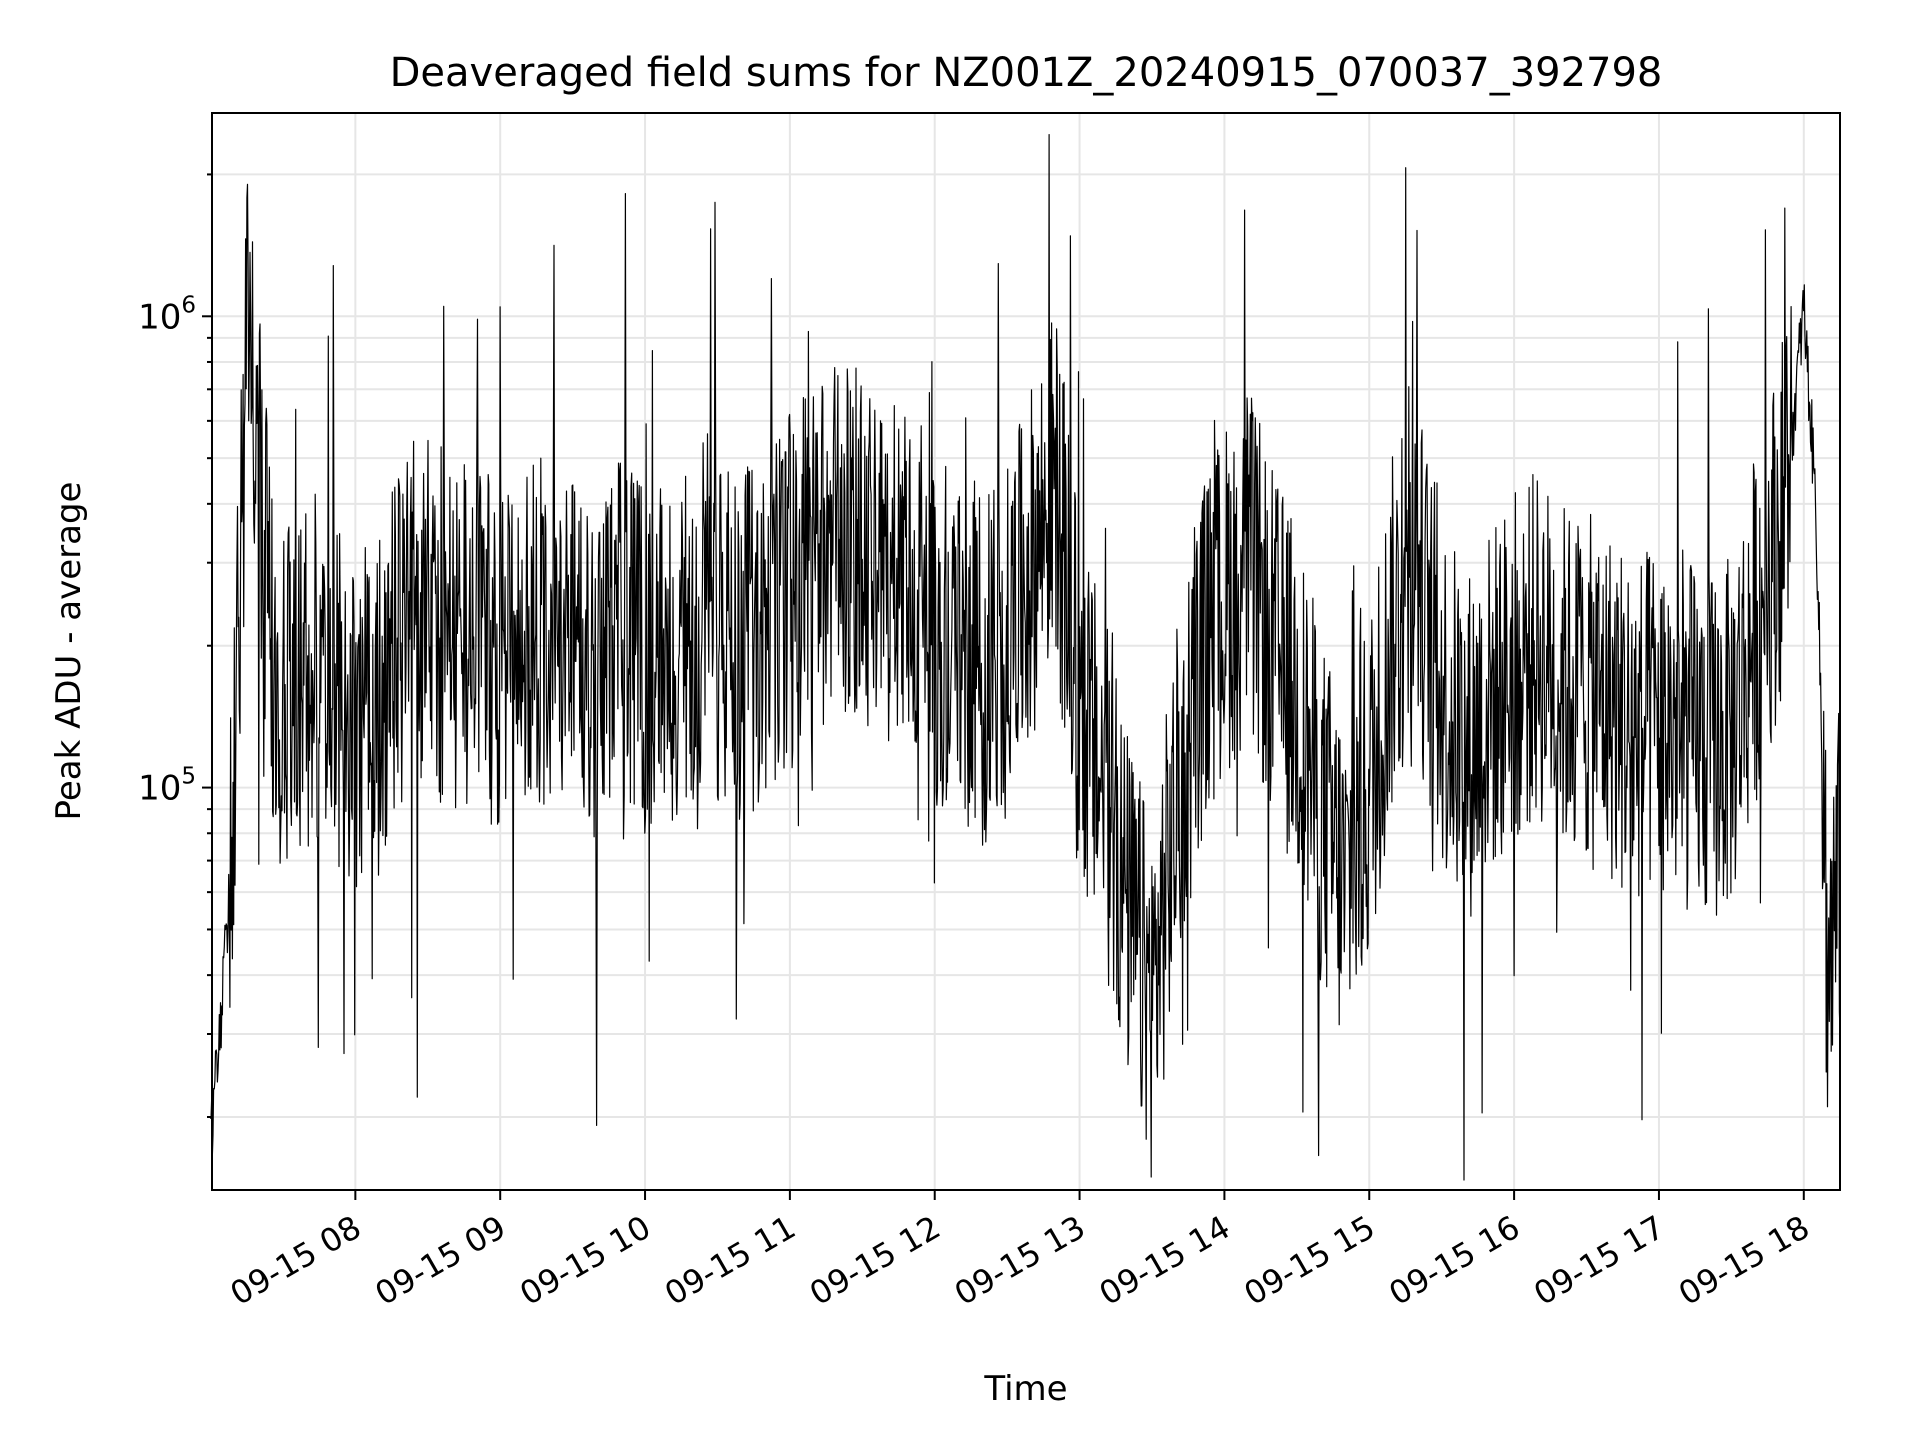 This screenshot has height=1440, width=1920. I want to click on x-tick-label: 09-15 18, so click(1744, 1260).